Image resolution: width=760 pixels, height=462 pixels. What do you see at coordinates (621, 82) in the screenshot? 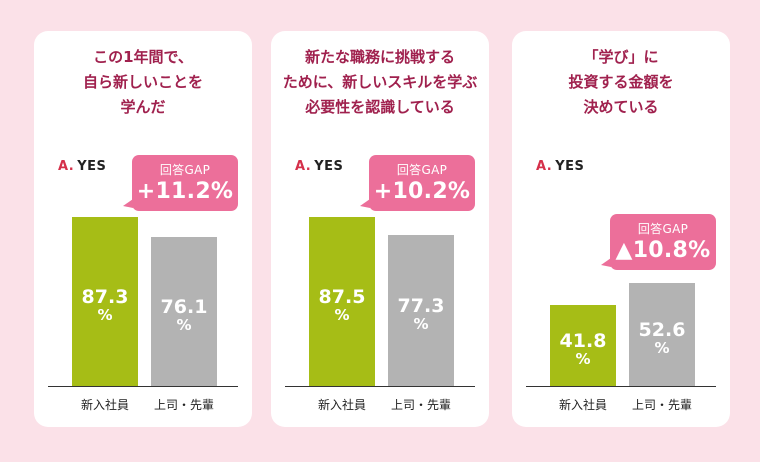
I see `chart-title: 「学び」に 投資する金額を 決めている` at bounding box center [621, 82].